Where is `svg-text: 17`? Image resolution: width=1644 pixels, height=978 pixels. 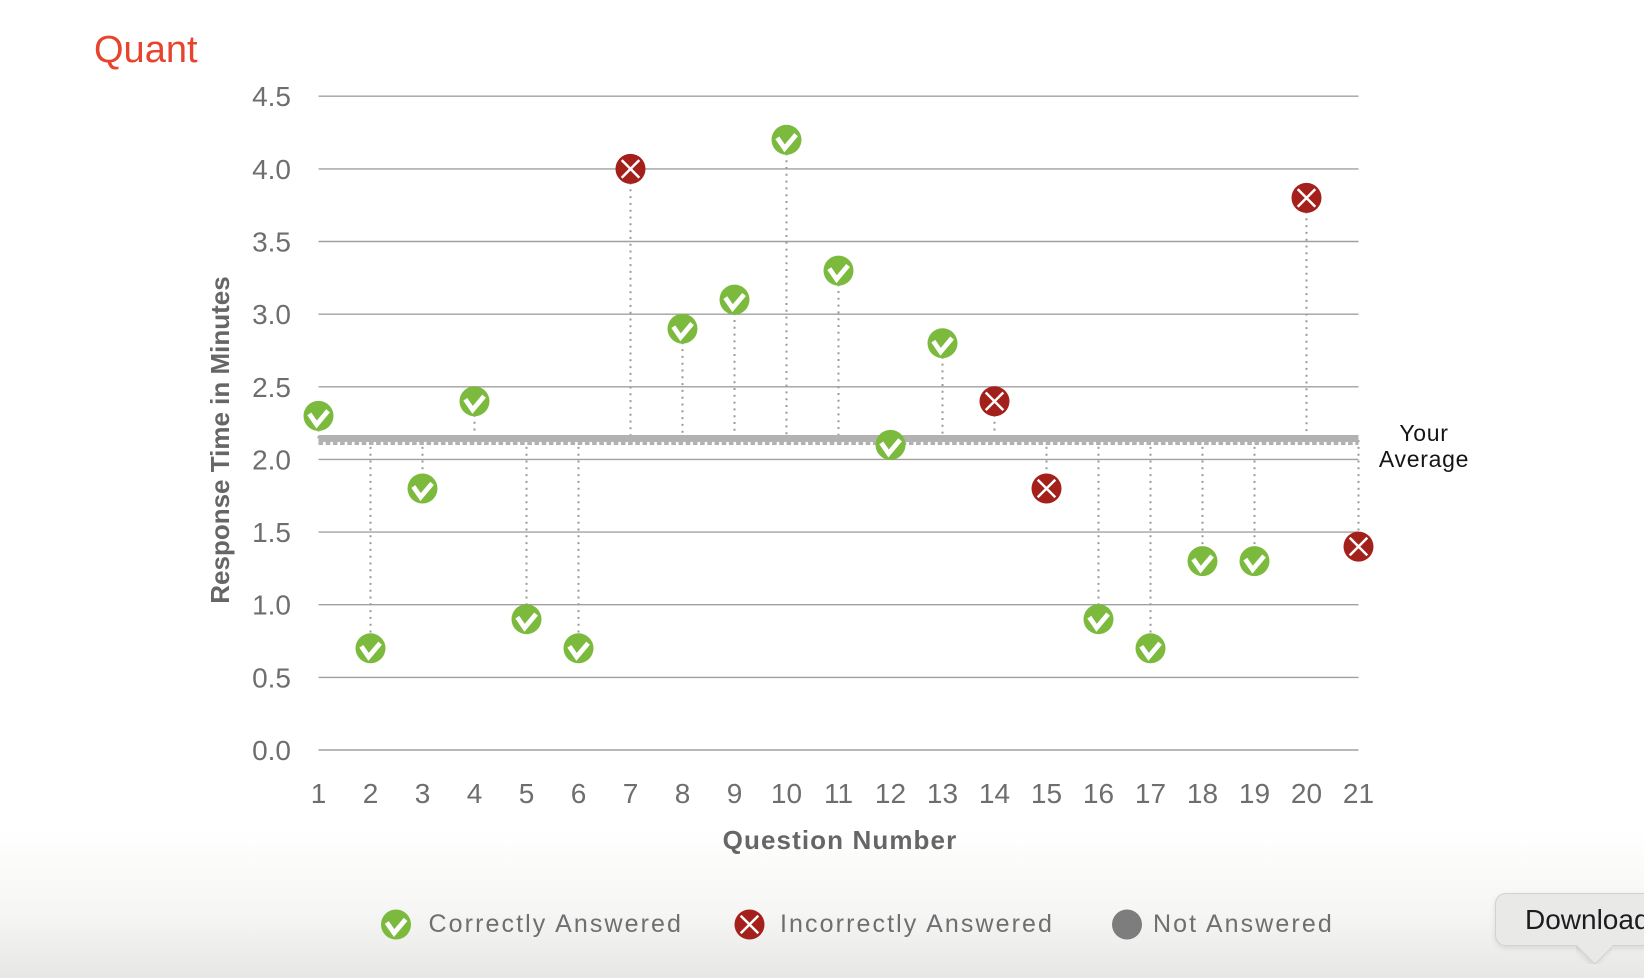
svg-text: 17 is located at coordinates (1150, 793).